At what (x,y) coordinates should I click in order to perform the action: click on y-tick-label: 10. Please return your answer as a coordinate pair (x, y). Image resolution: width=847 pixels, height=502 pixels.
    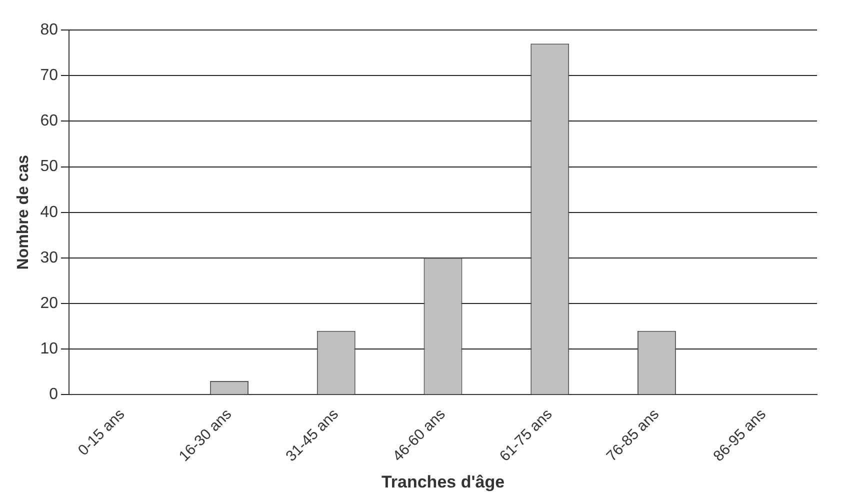
    Looking at the image, I should click on (49, 349).